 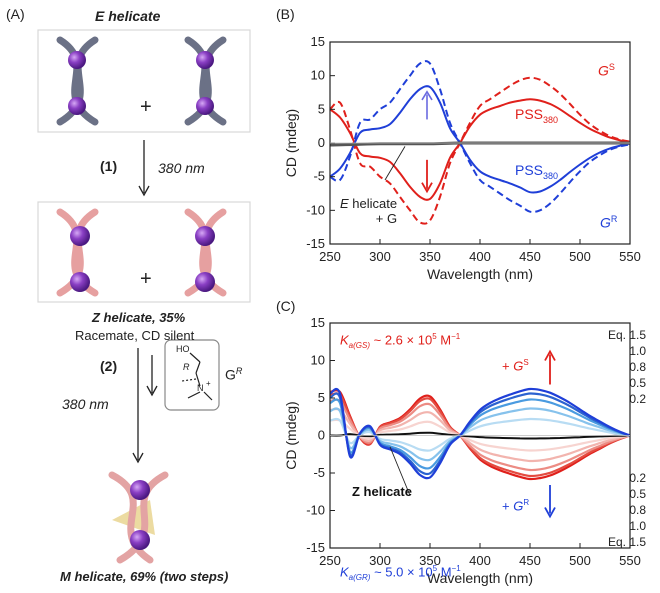 I want to click on annotation-pss-red: PSS380, so click(x=537, y=115).